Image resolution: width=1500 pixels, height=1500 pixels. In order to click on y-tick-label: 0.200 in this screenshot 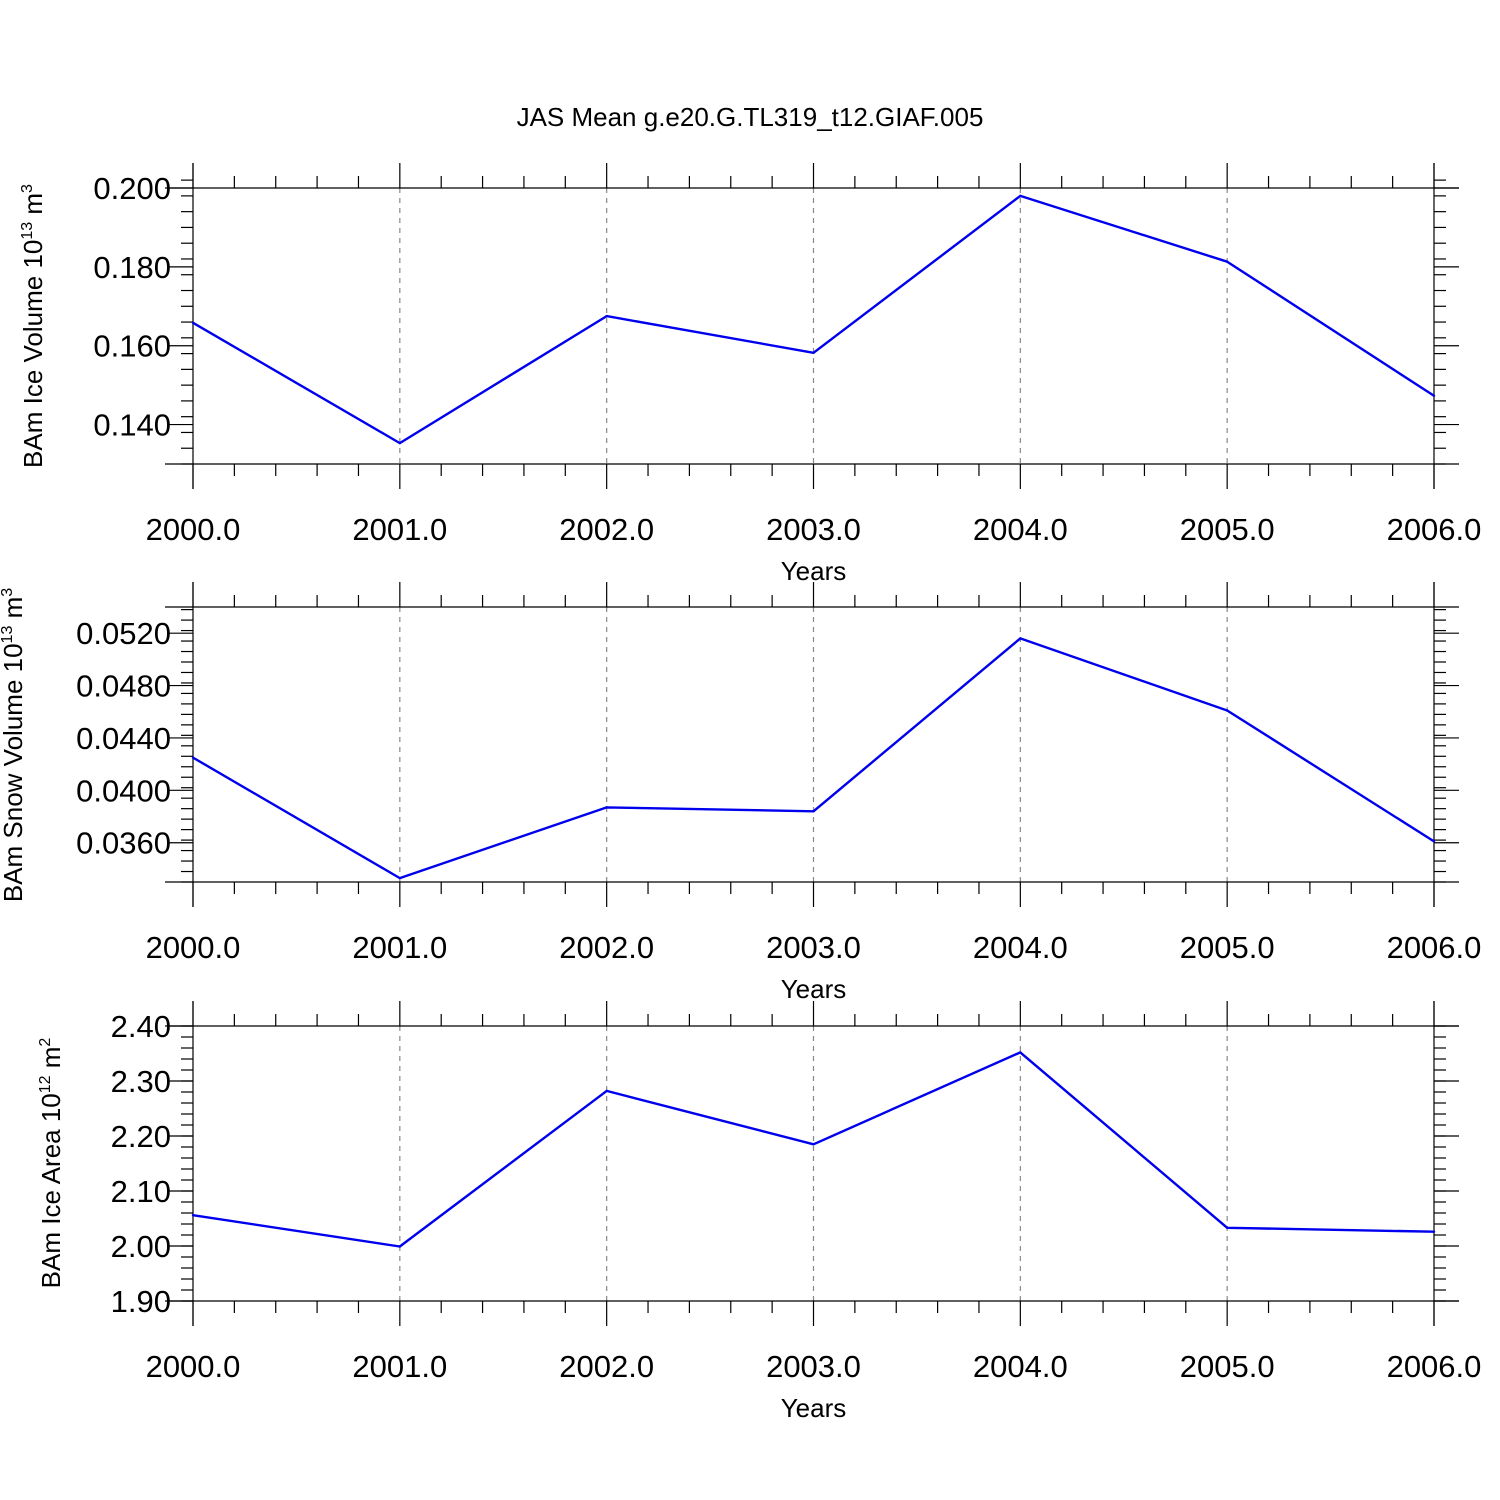, I will do `click(132, 188)`.